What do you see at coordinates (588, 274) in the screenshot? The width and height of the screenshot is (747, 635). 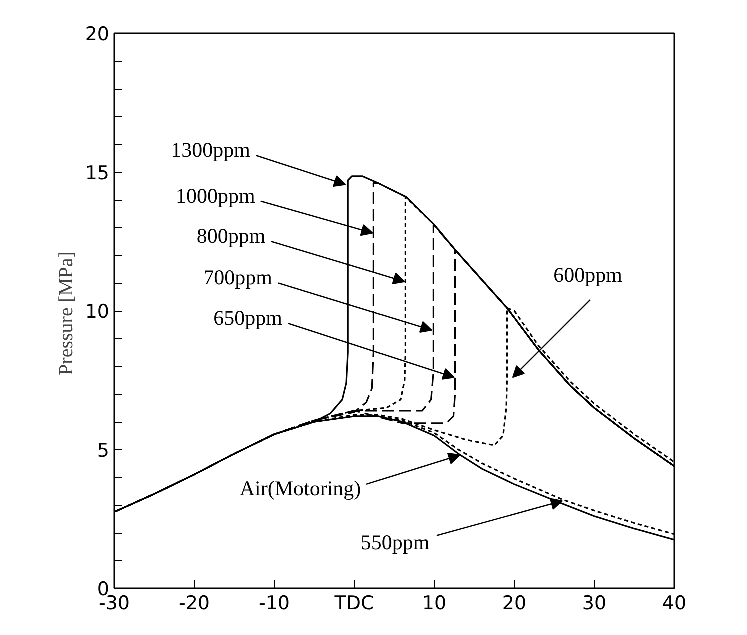 I see `annotation: 600ppm` at bounding box center [588, 274].